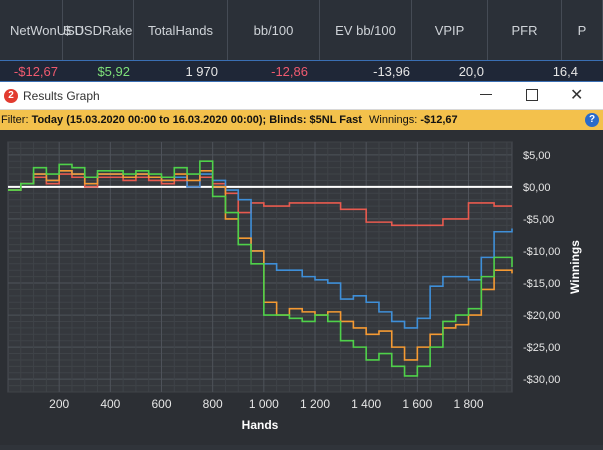 This screenshot has width=603, height=450. What do you see at coordinates (541, 380) in the screenshot?
I see `y-tick-label: -$30,00` at bounding box center [541, 380].